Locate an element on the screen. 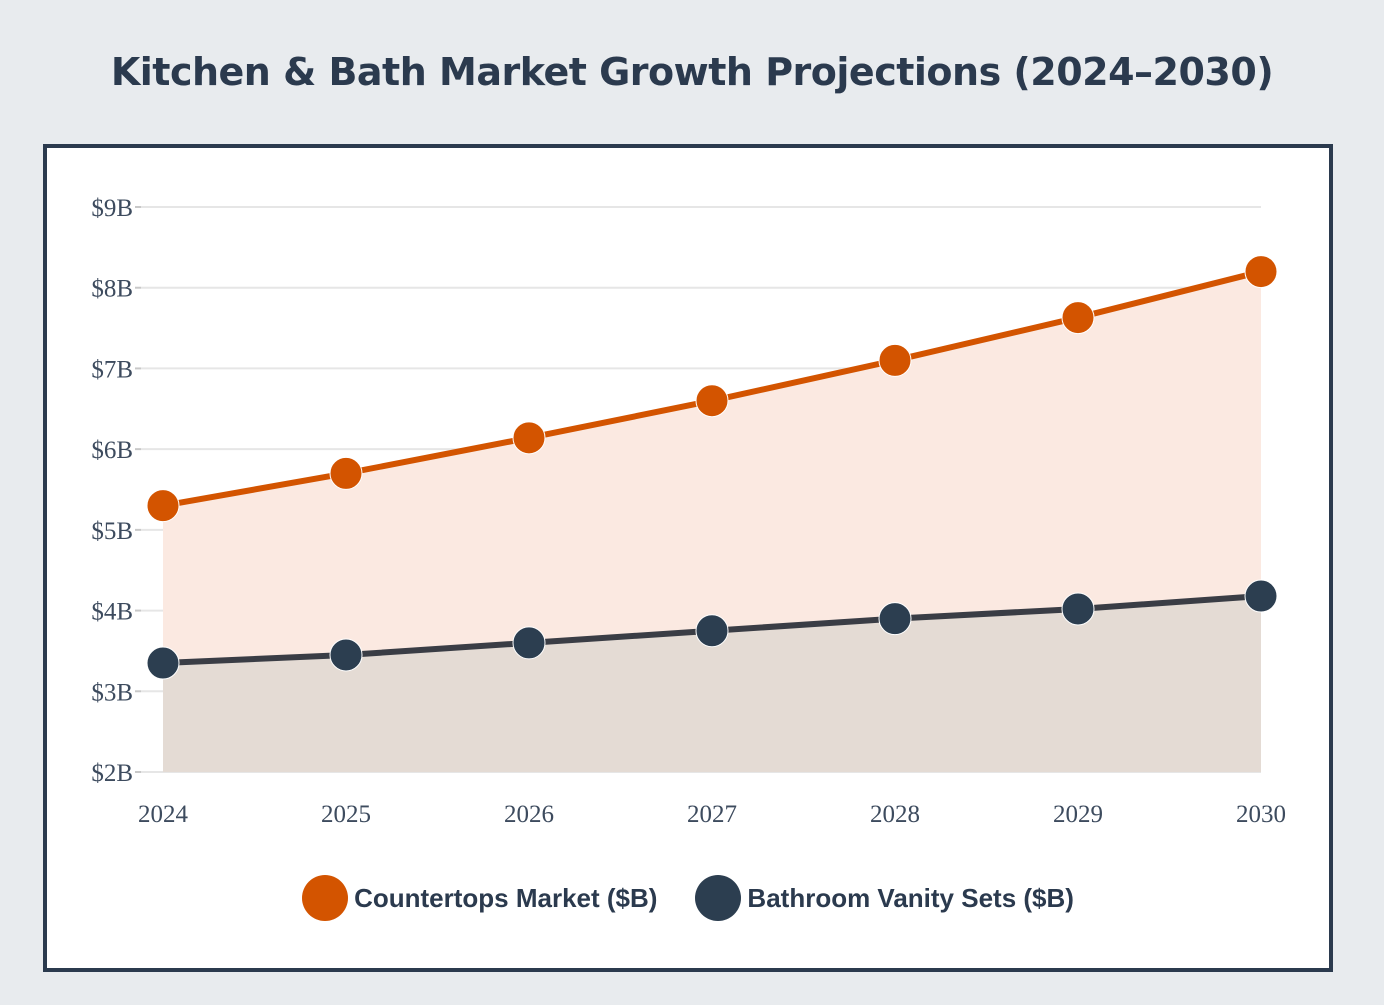  y-tick-label: $6B is located at coordinates (112, 450).